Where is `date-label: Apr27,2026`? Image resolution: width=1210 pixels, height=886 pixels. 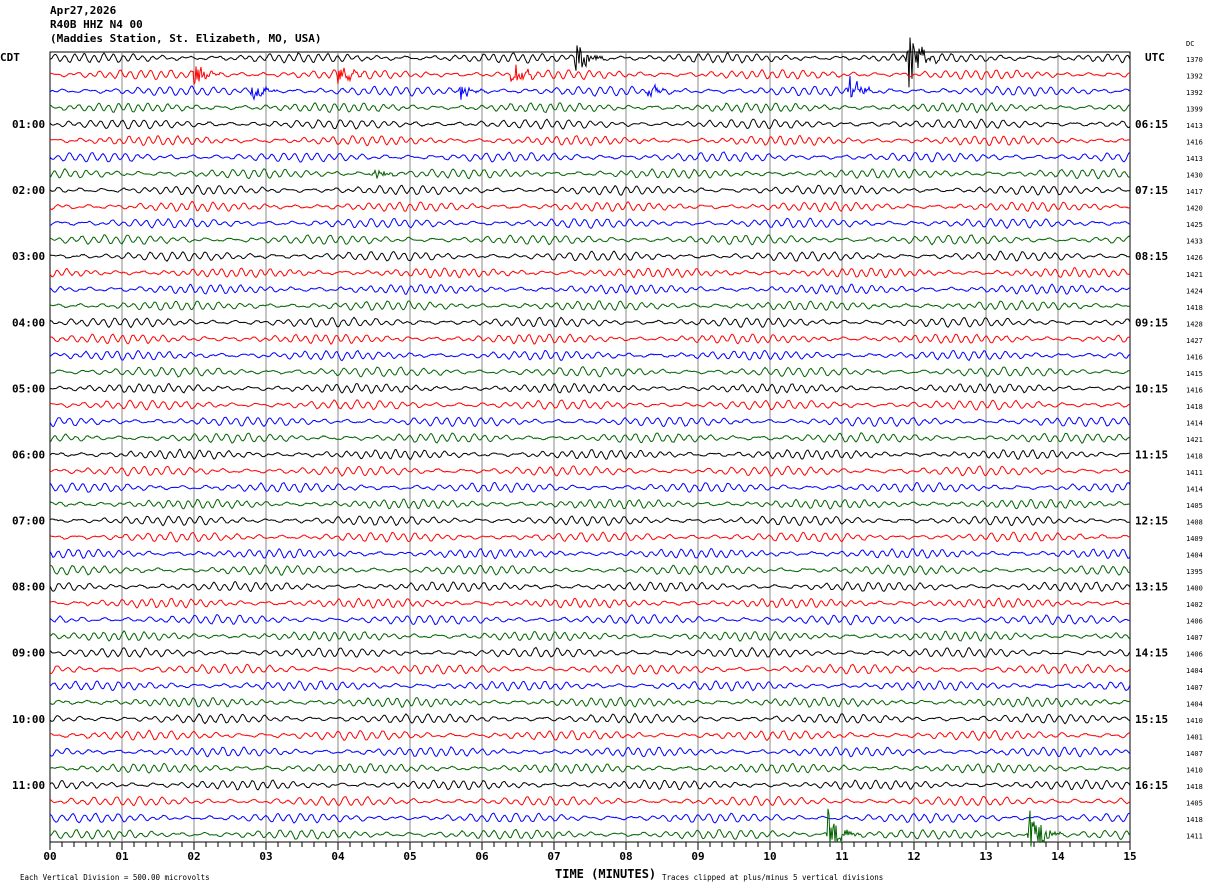
date-label: Apr27,2026 is located at coordinates (83, 10).